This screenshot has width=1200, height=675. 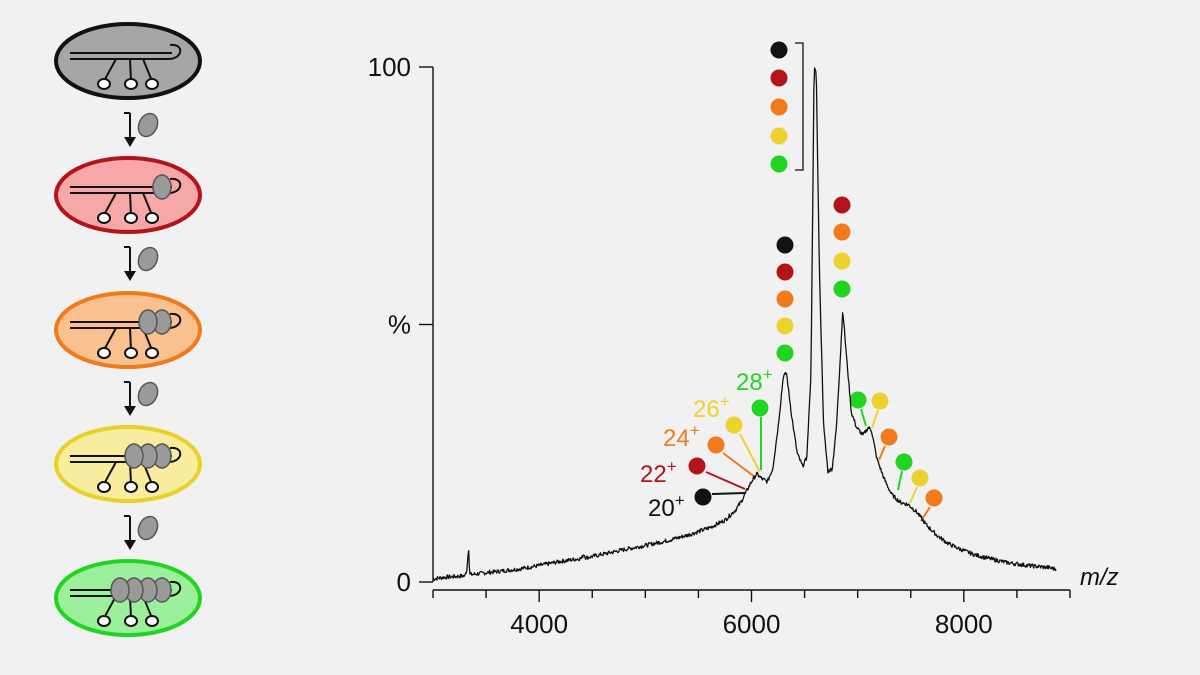 I want to click on protein-body, so click(x=121, y=56).